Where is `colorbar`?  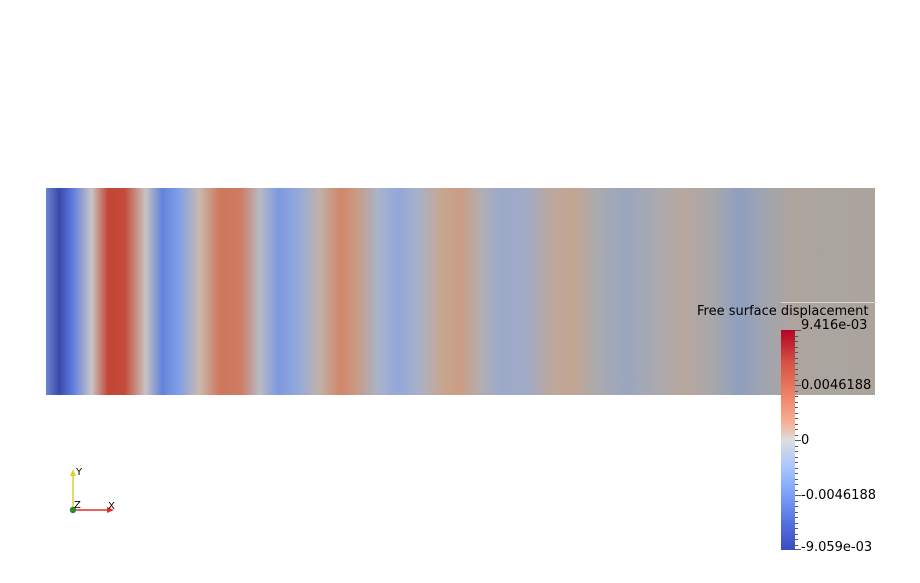
colorbar is located at coordinates (788, 440).